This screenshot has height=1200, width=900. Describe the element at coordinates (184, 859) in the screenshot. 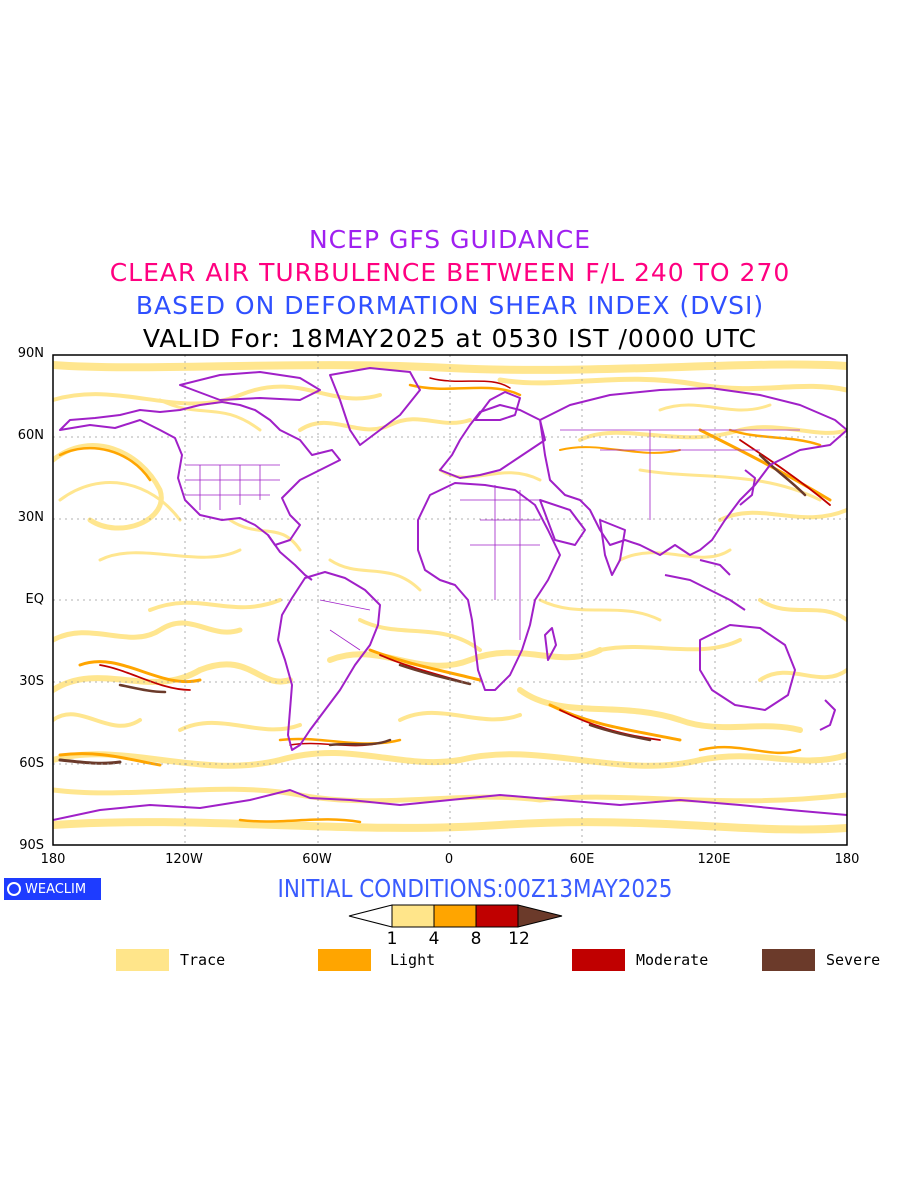

I see `lon-label-120w: 120W` at that location.